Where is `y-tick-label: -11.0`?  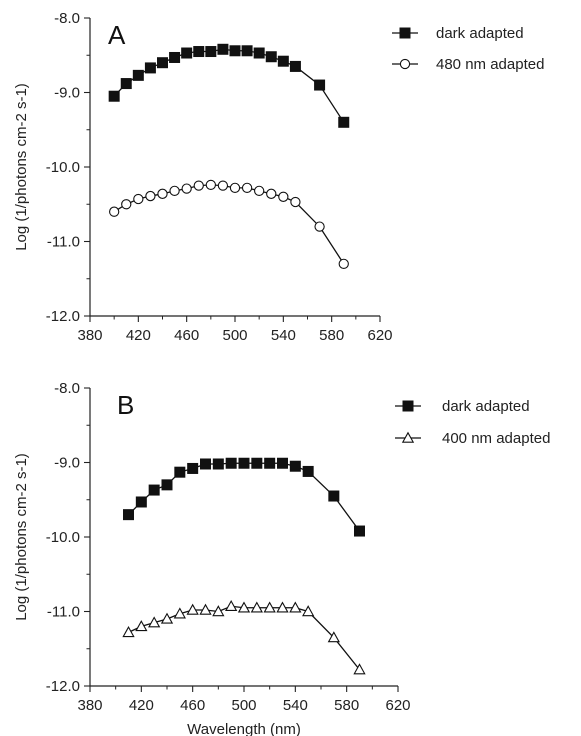 y-tick-label: -11.0 is located at coordinates (63, 242).